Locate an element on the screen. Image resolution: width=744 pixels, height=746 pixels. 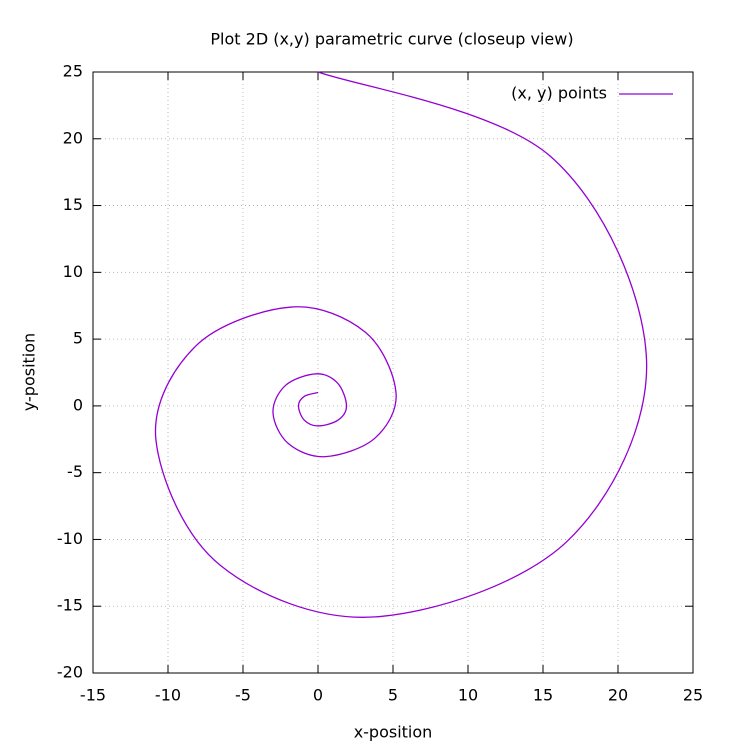
y-tick-label: -10 is located at coordinates (70, 538).